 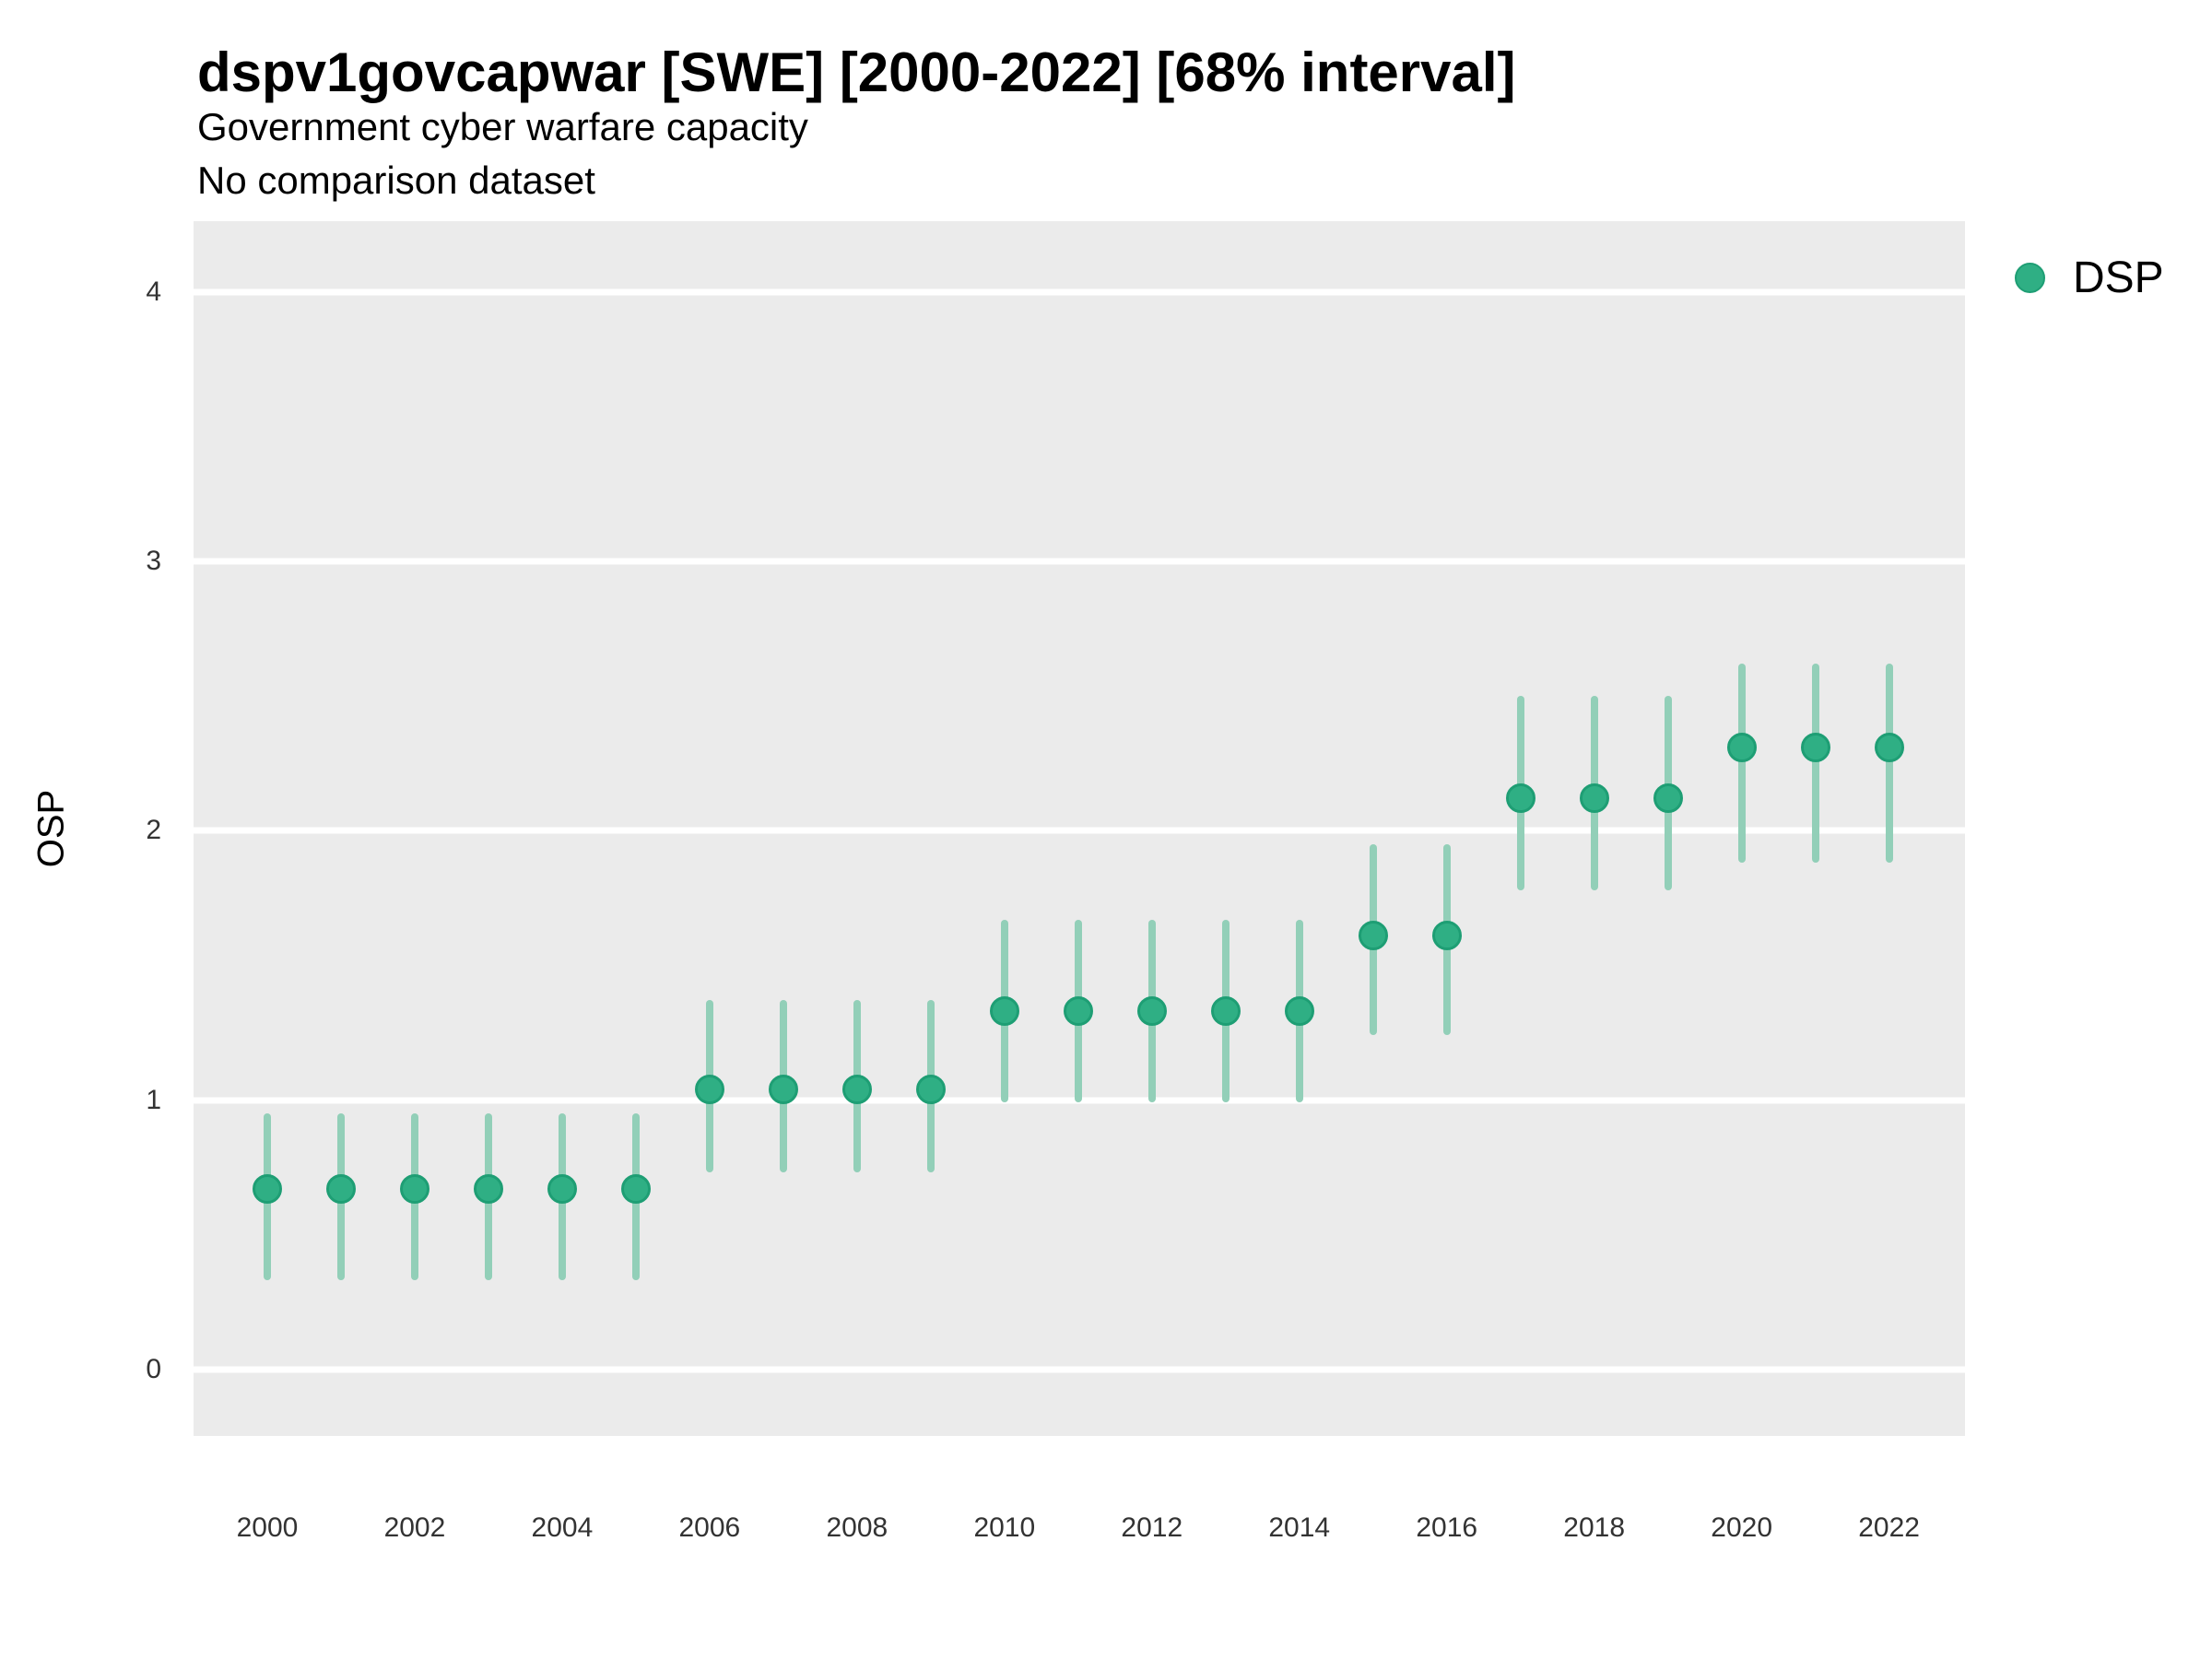 I want to click on y-tick-label: 0, so click(x=153, y=1368).